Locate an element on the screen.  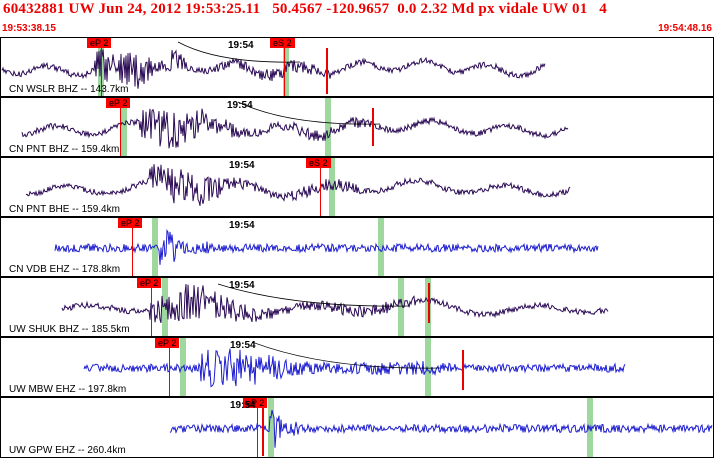
seismogram-panel: eS 2 19:54 CN PNT BHE -- 159.4km is located at coordinates (357, 187).